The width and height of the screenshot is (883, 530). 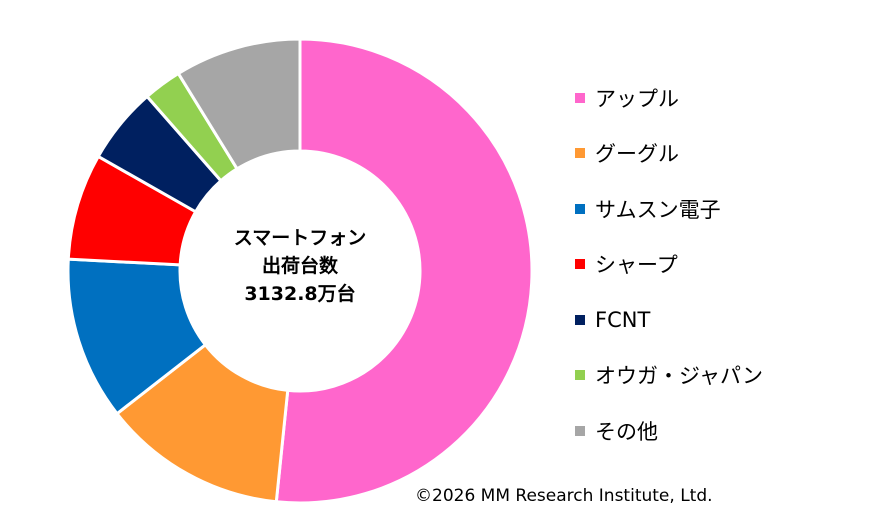 I want to click on legend-swatch-google, so click(x=580, y=153).